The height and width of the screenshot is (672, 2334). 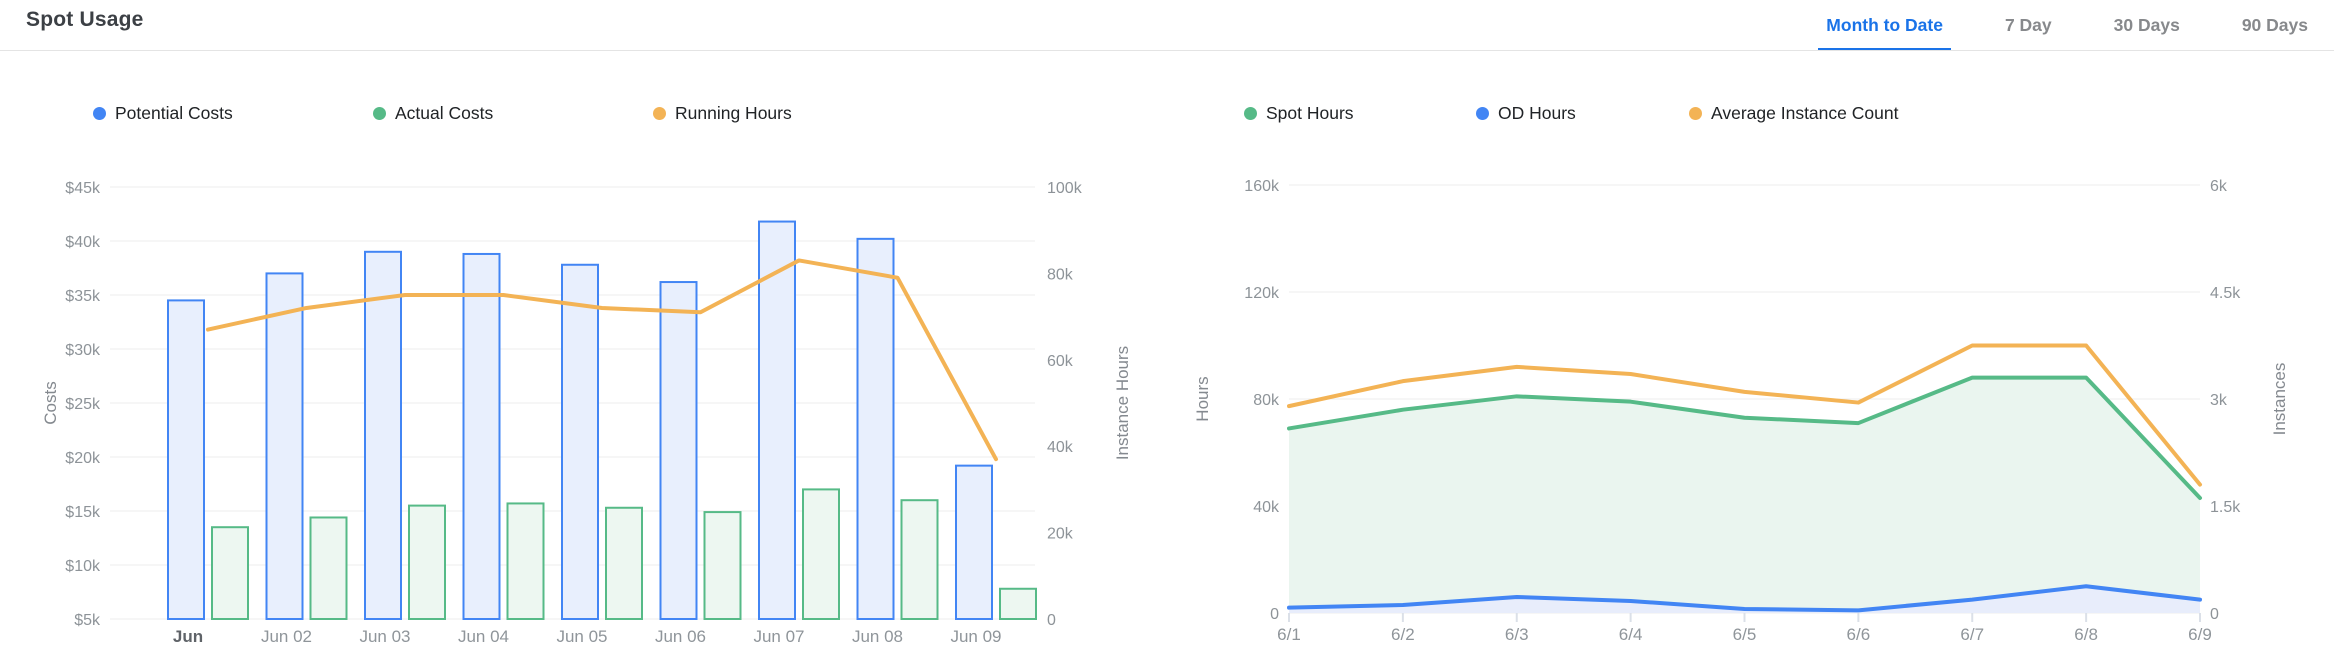 I want to click on usage-left-axis-title: Hours, so click(x=1202, y=398).